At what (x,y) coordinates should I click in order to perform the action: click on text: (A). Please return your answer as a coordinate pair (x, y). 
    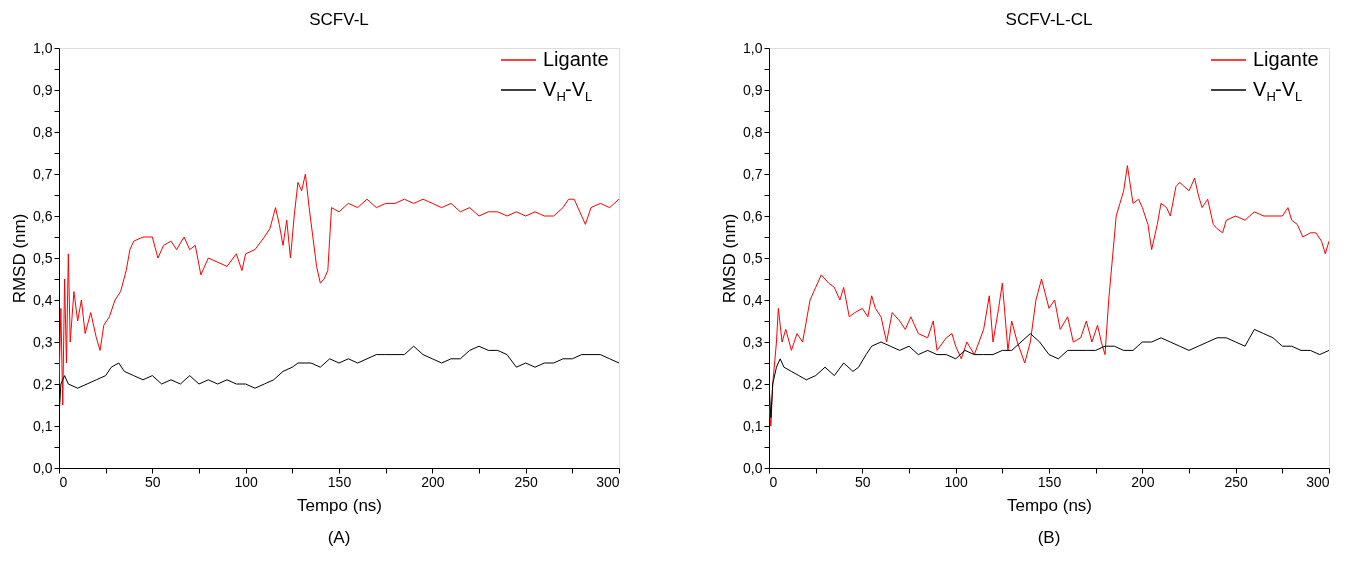
    Looking at the image, I should click on (339, 537).